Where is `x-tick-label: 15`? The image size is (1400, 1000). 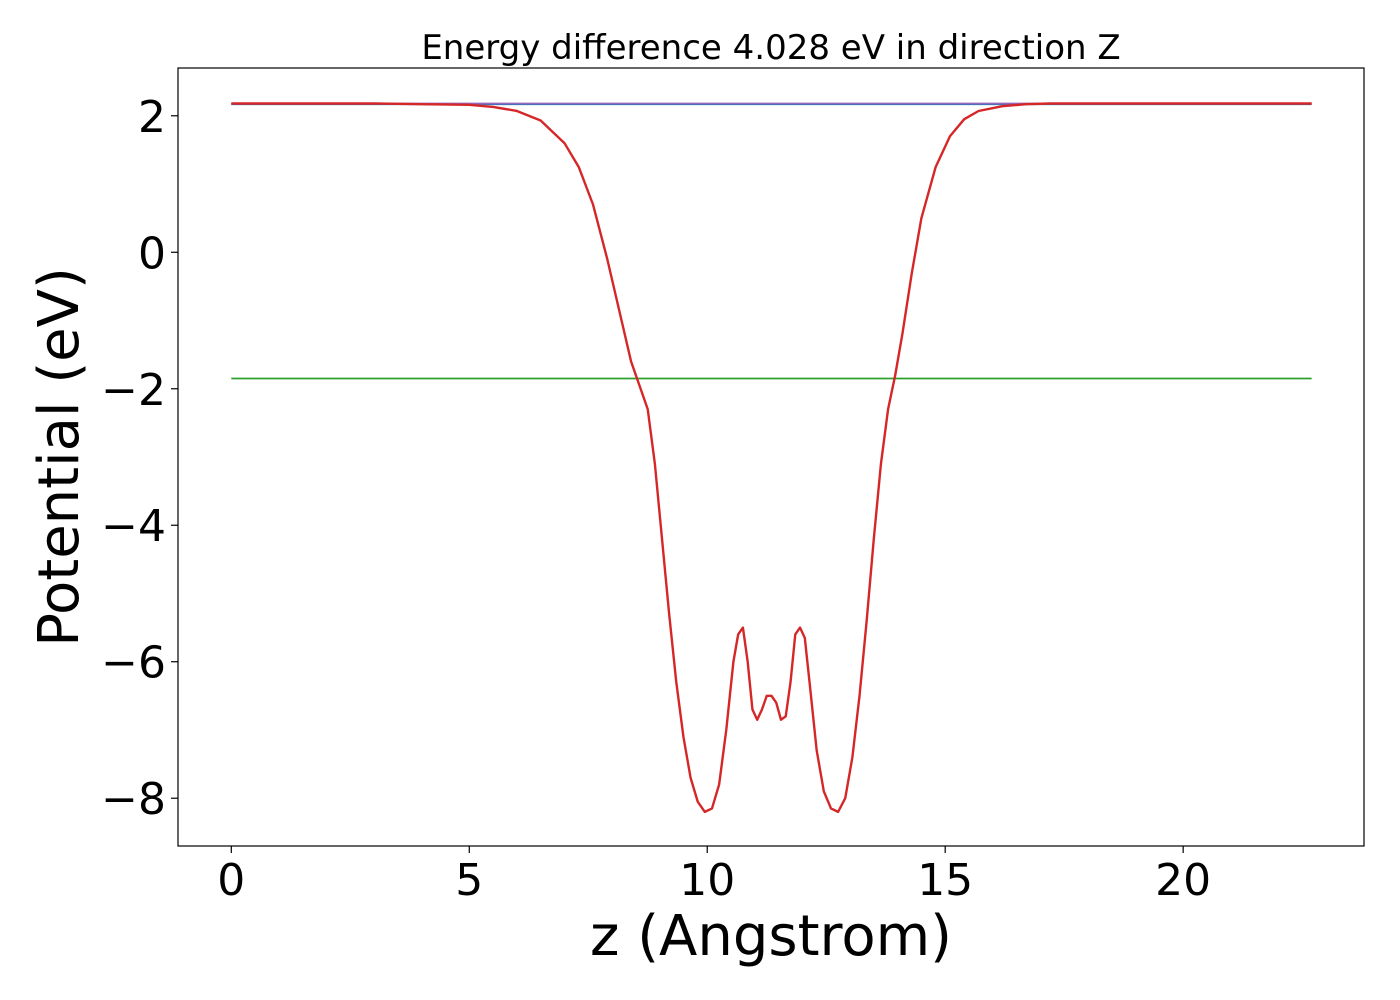 x-tick-label: 15 is located at coordinates (945, 880).